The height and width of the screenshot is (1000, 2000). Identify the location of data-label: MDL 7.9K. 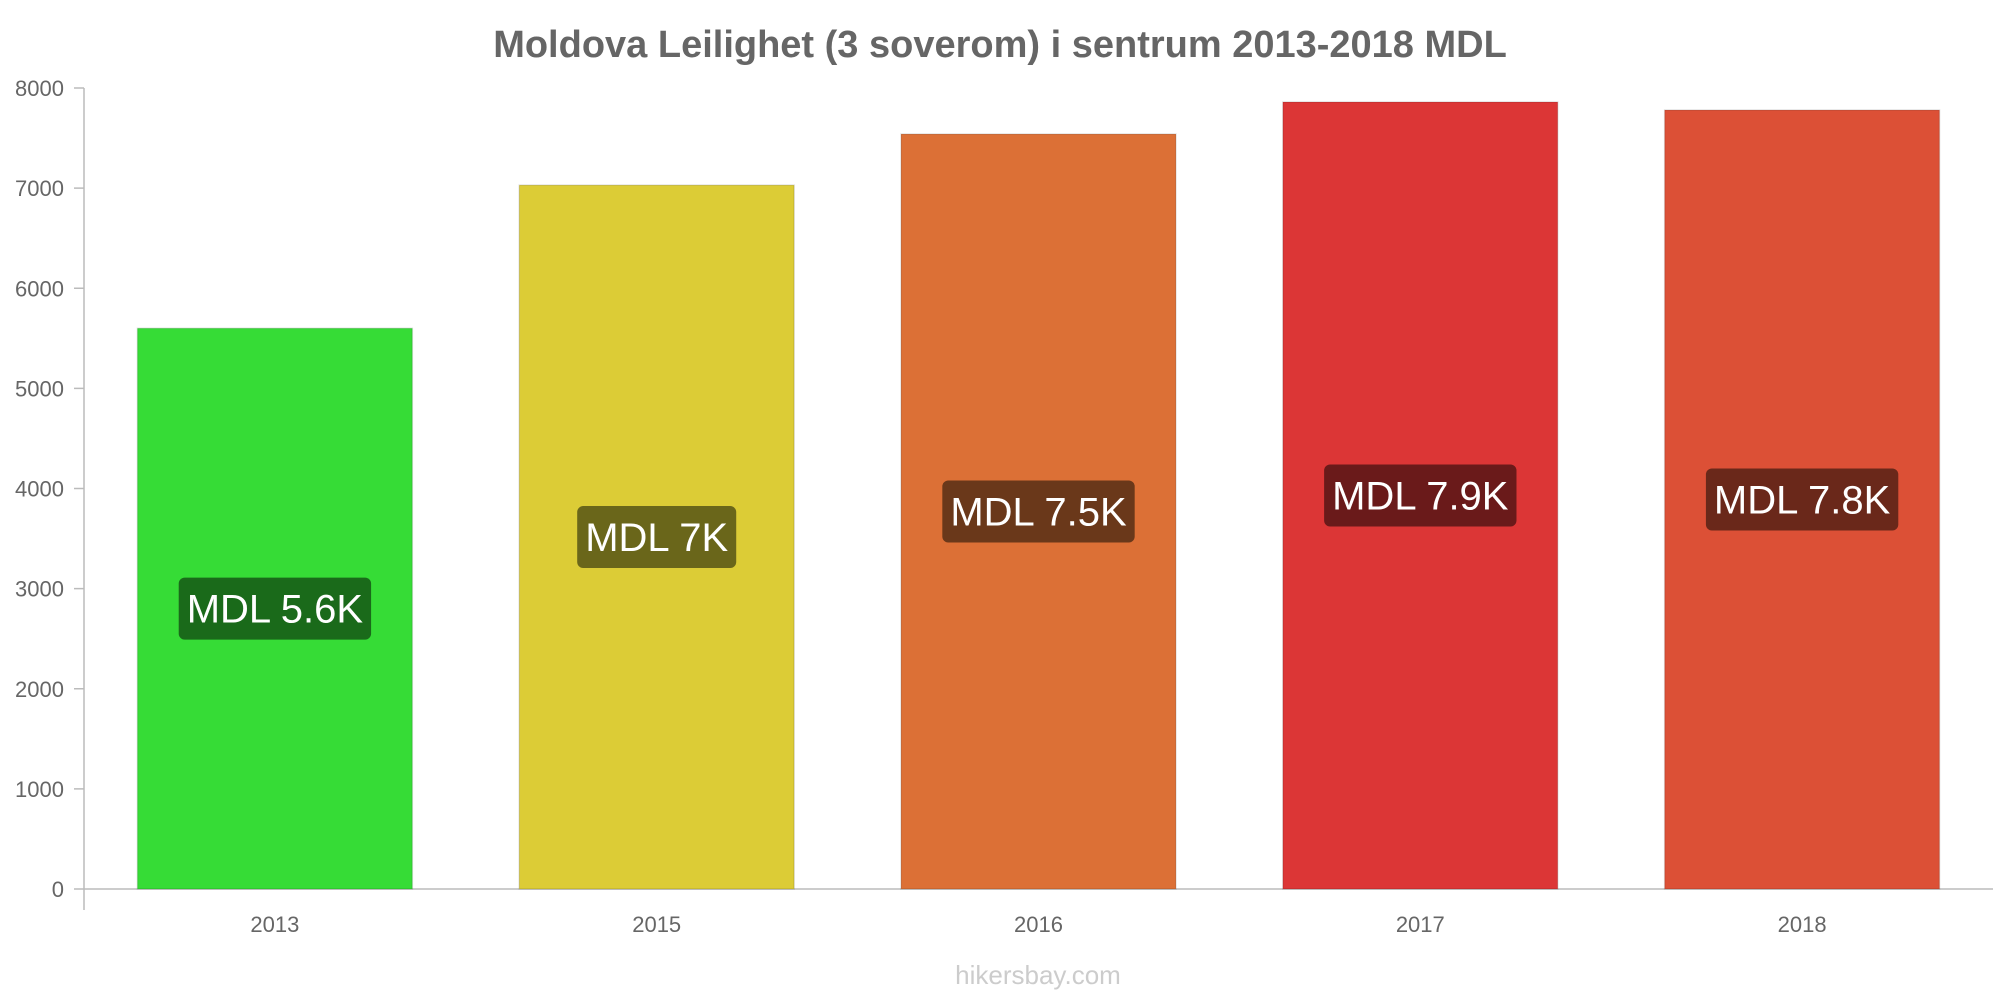
(1420, 497).